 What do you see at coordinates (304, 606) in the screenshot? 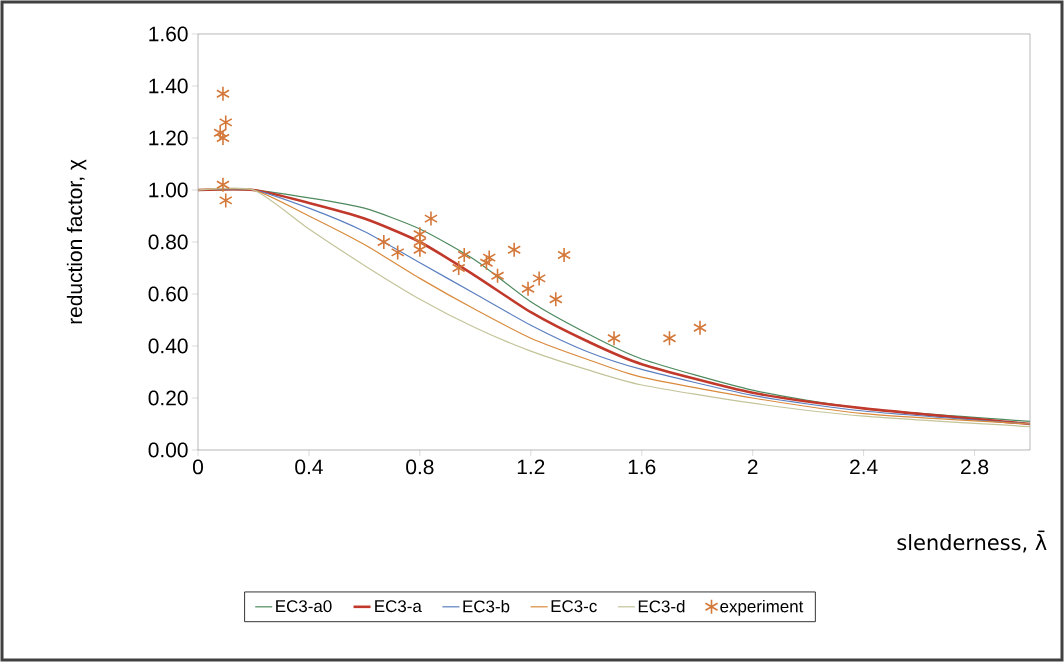
I see `legend-label: EC3-a0` at bounding box center [304, 606].